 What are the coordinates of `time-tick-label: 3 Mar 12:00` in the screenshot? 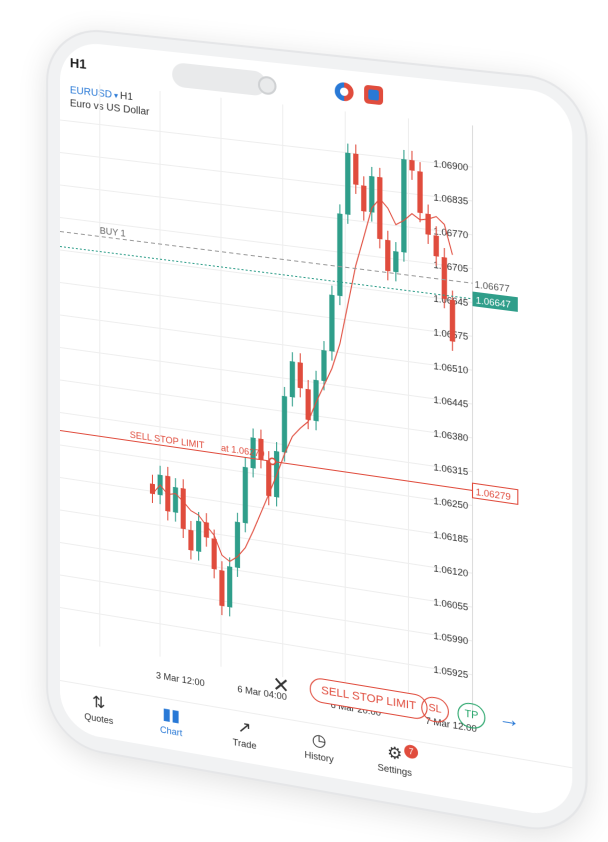 It's located at (180, 679).